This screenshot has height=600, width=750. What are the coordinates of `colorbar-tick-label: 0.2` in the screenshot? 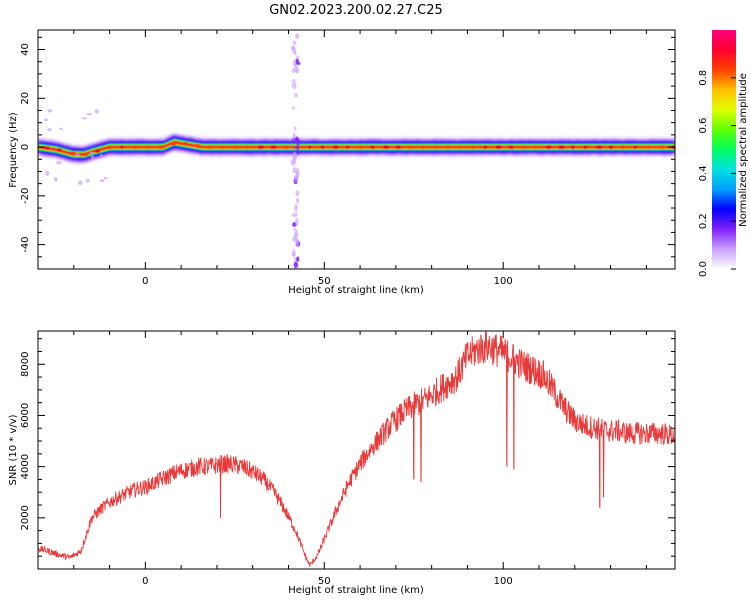 It's located at (703, 221).